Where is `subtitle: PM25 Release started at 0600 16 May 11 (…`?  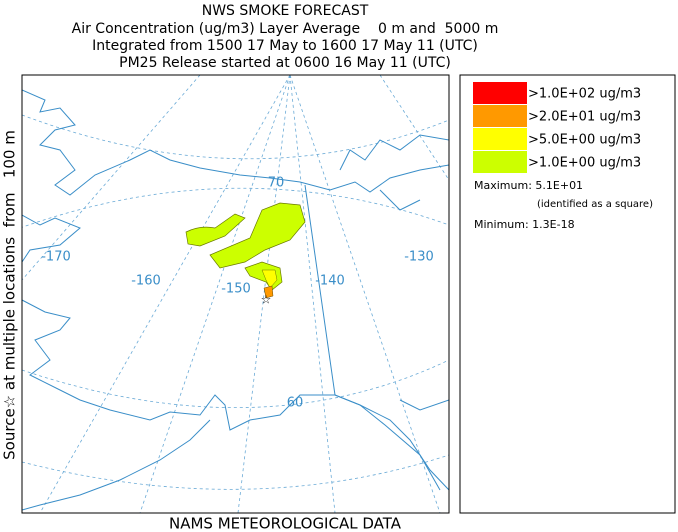
subtitle: PM25 Release started at 0600 16 May 11 (… is located at coordinates (285, 63).